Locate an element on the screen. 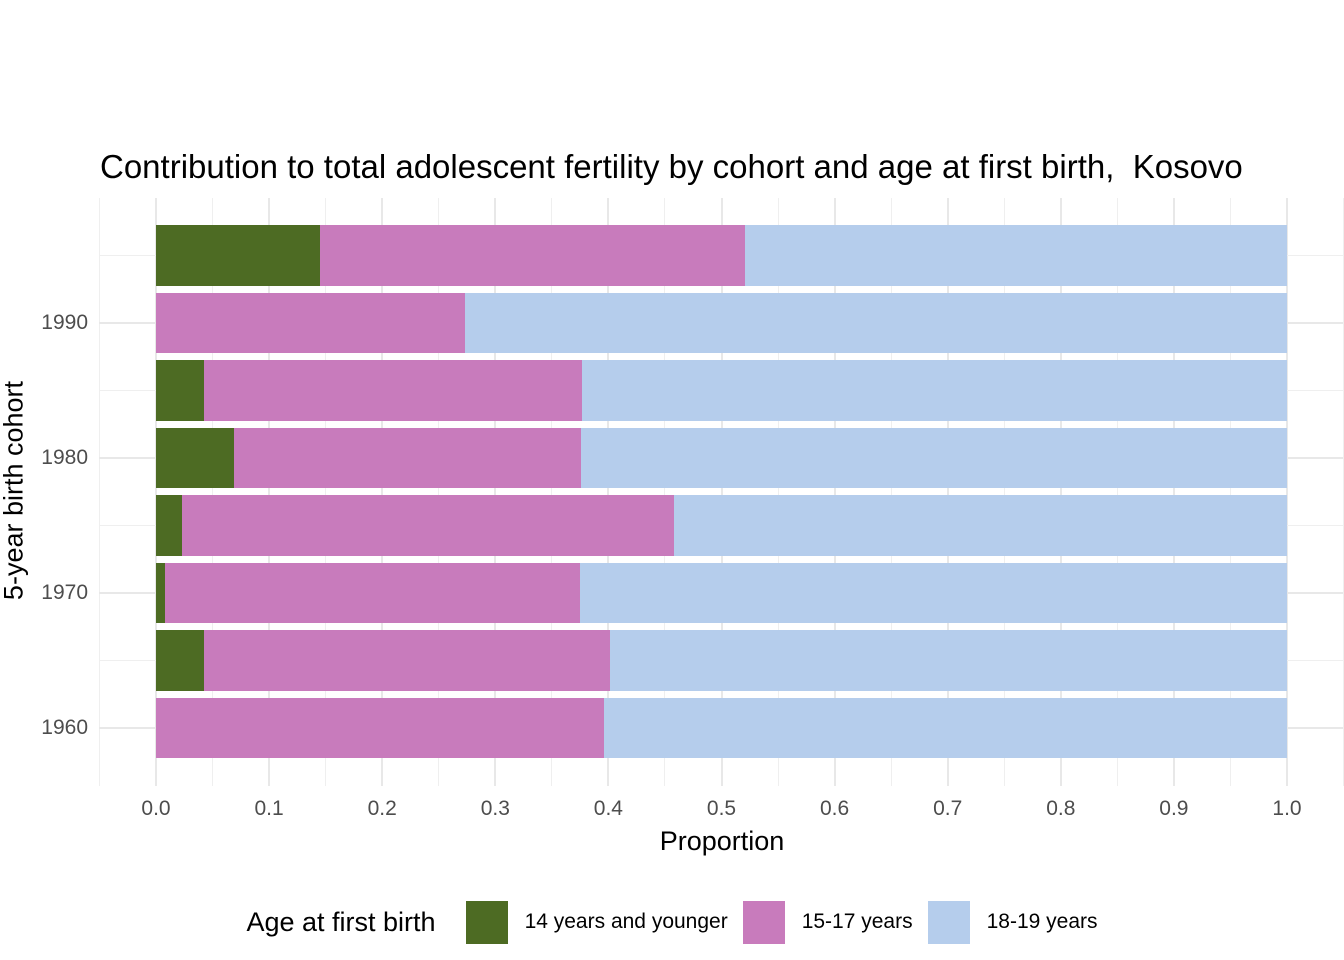  x-axis-tick-label: 0.0 is located at coordinates (156, 808).